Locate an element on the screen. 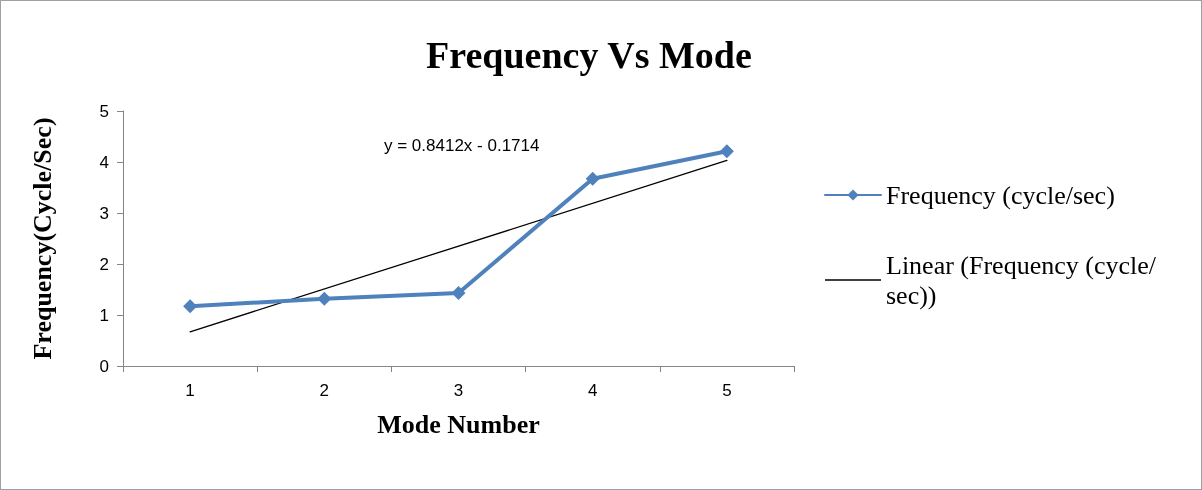 The height and width of the screenshot is (490, 1202). x-tick-label: 3 is located at coordinates (458, 390).